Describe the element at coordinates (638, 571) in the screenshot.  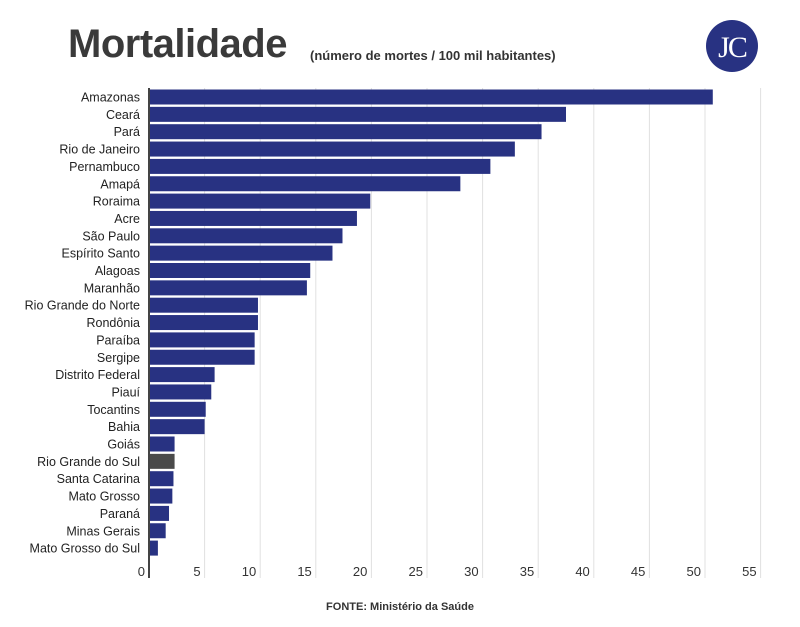
I see `x-tick-label: 45` at that location.